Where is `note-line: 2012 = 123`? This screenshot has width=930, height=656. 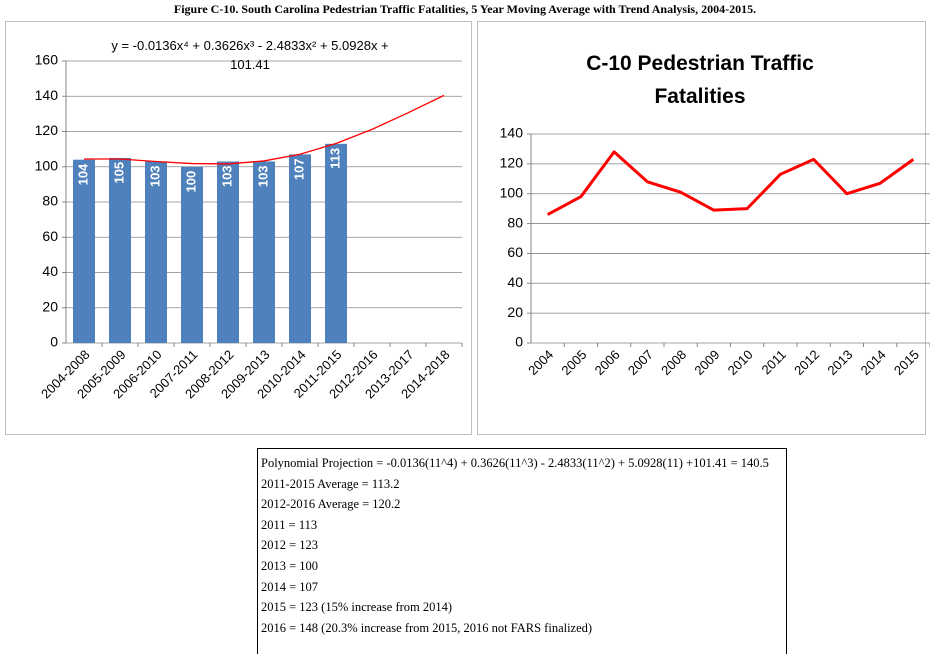 note-line: 2012 = 123 is located at coordinates (290, 545).